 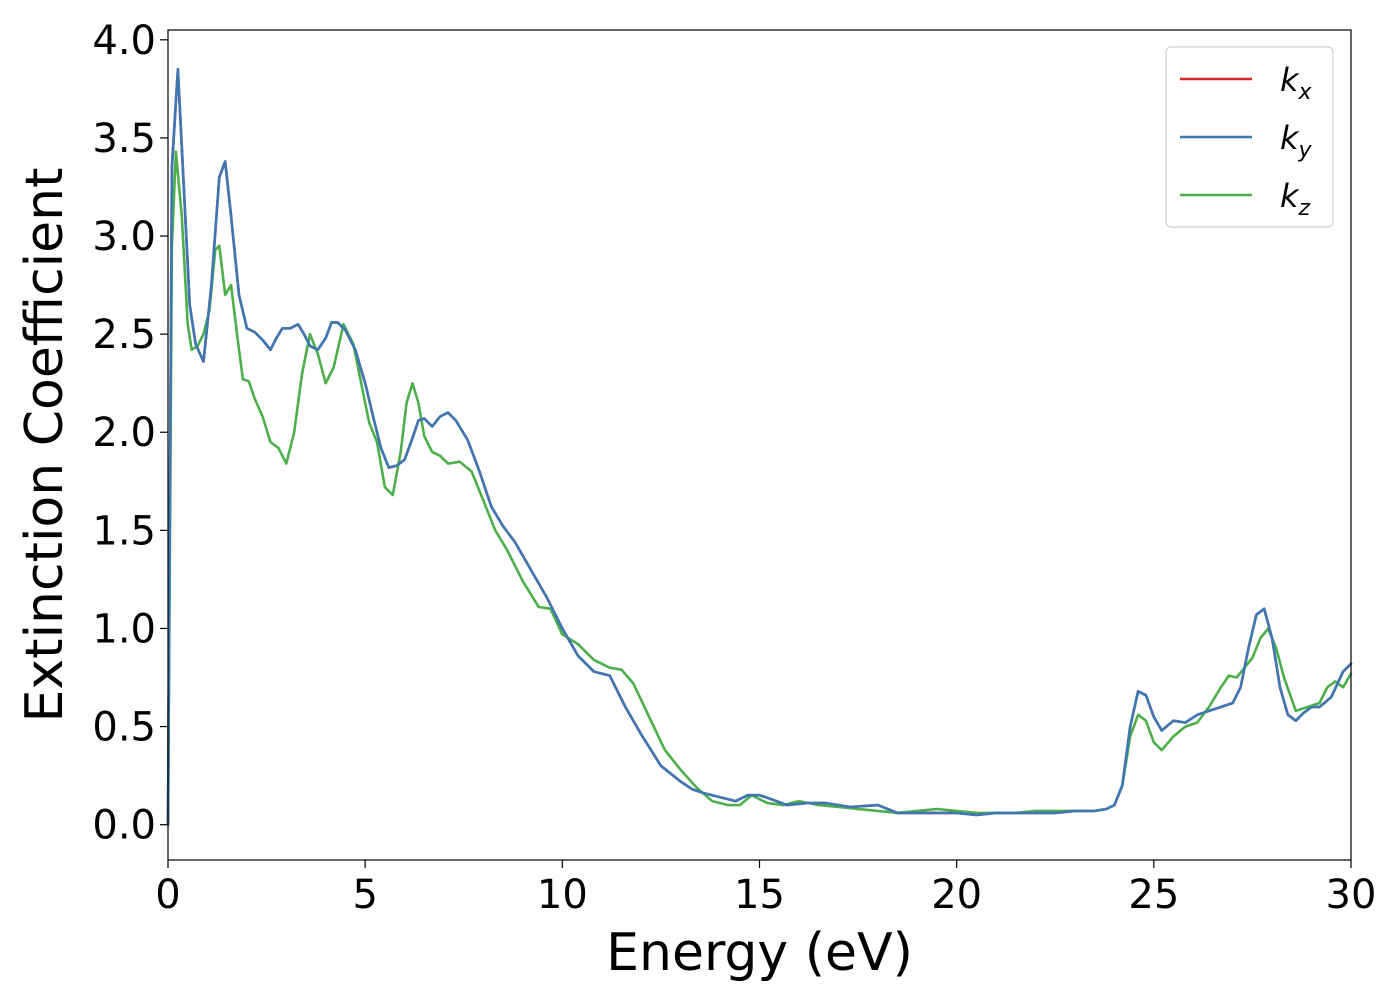 I want to click on y-tick-label: 3.0, so click(x=124, y=237).